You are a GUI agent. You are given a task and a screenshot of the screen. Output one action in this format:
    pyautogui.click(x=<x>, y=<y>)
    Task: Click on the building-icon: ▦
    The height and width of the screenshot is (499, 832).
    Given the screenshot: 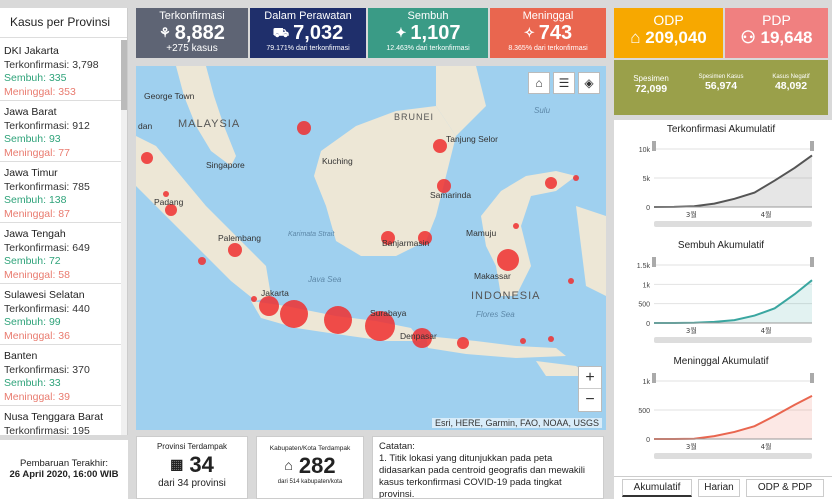 What is the action you would take?
    pyautogui.click(x=177, y=464)
    